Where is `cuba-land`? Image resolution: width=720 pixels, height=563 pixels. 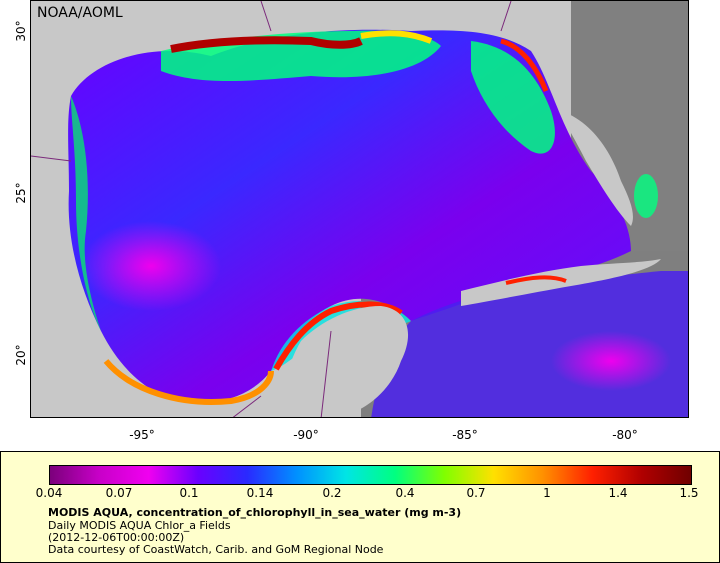 cuba-land is located at coordinates (561, 282).